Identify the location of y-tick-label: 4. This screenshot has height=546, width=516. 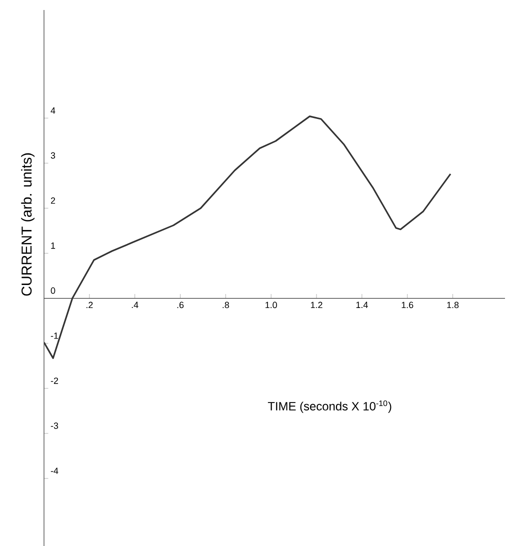
(53, 110).